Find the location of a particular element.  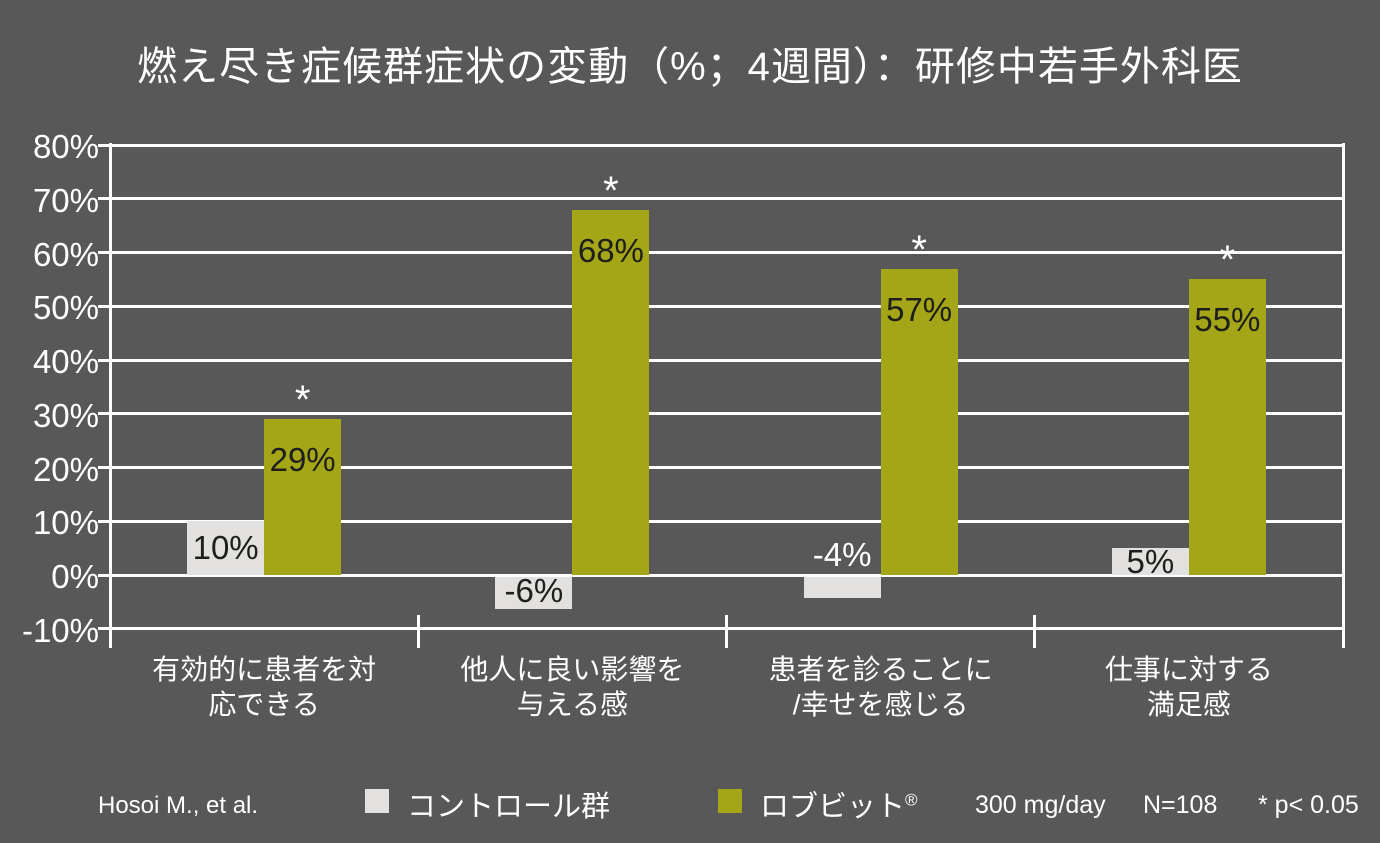

bar-value-label: 10% is located at coordinates (225, 548).